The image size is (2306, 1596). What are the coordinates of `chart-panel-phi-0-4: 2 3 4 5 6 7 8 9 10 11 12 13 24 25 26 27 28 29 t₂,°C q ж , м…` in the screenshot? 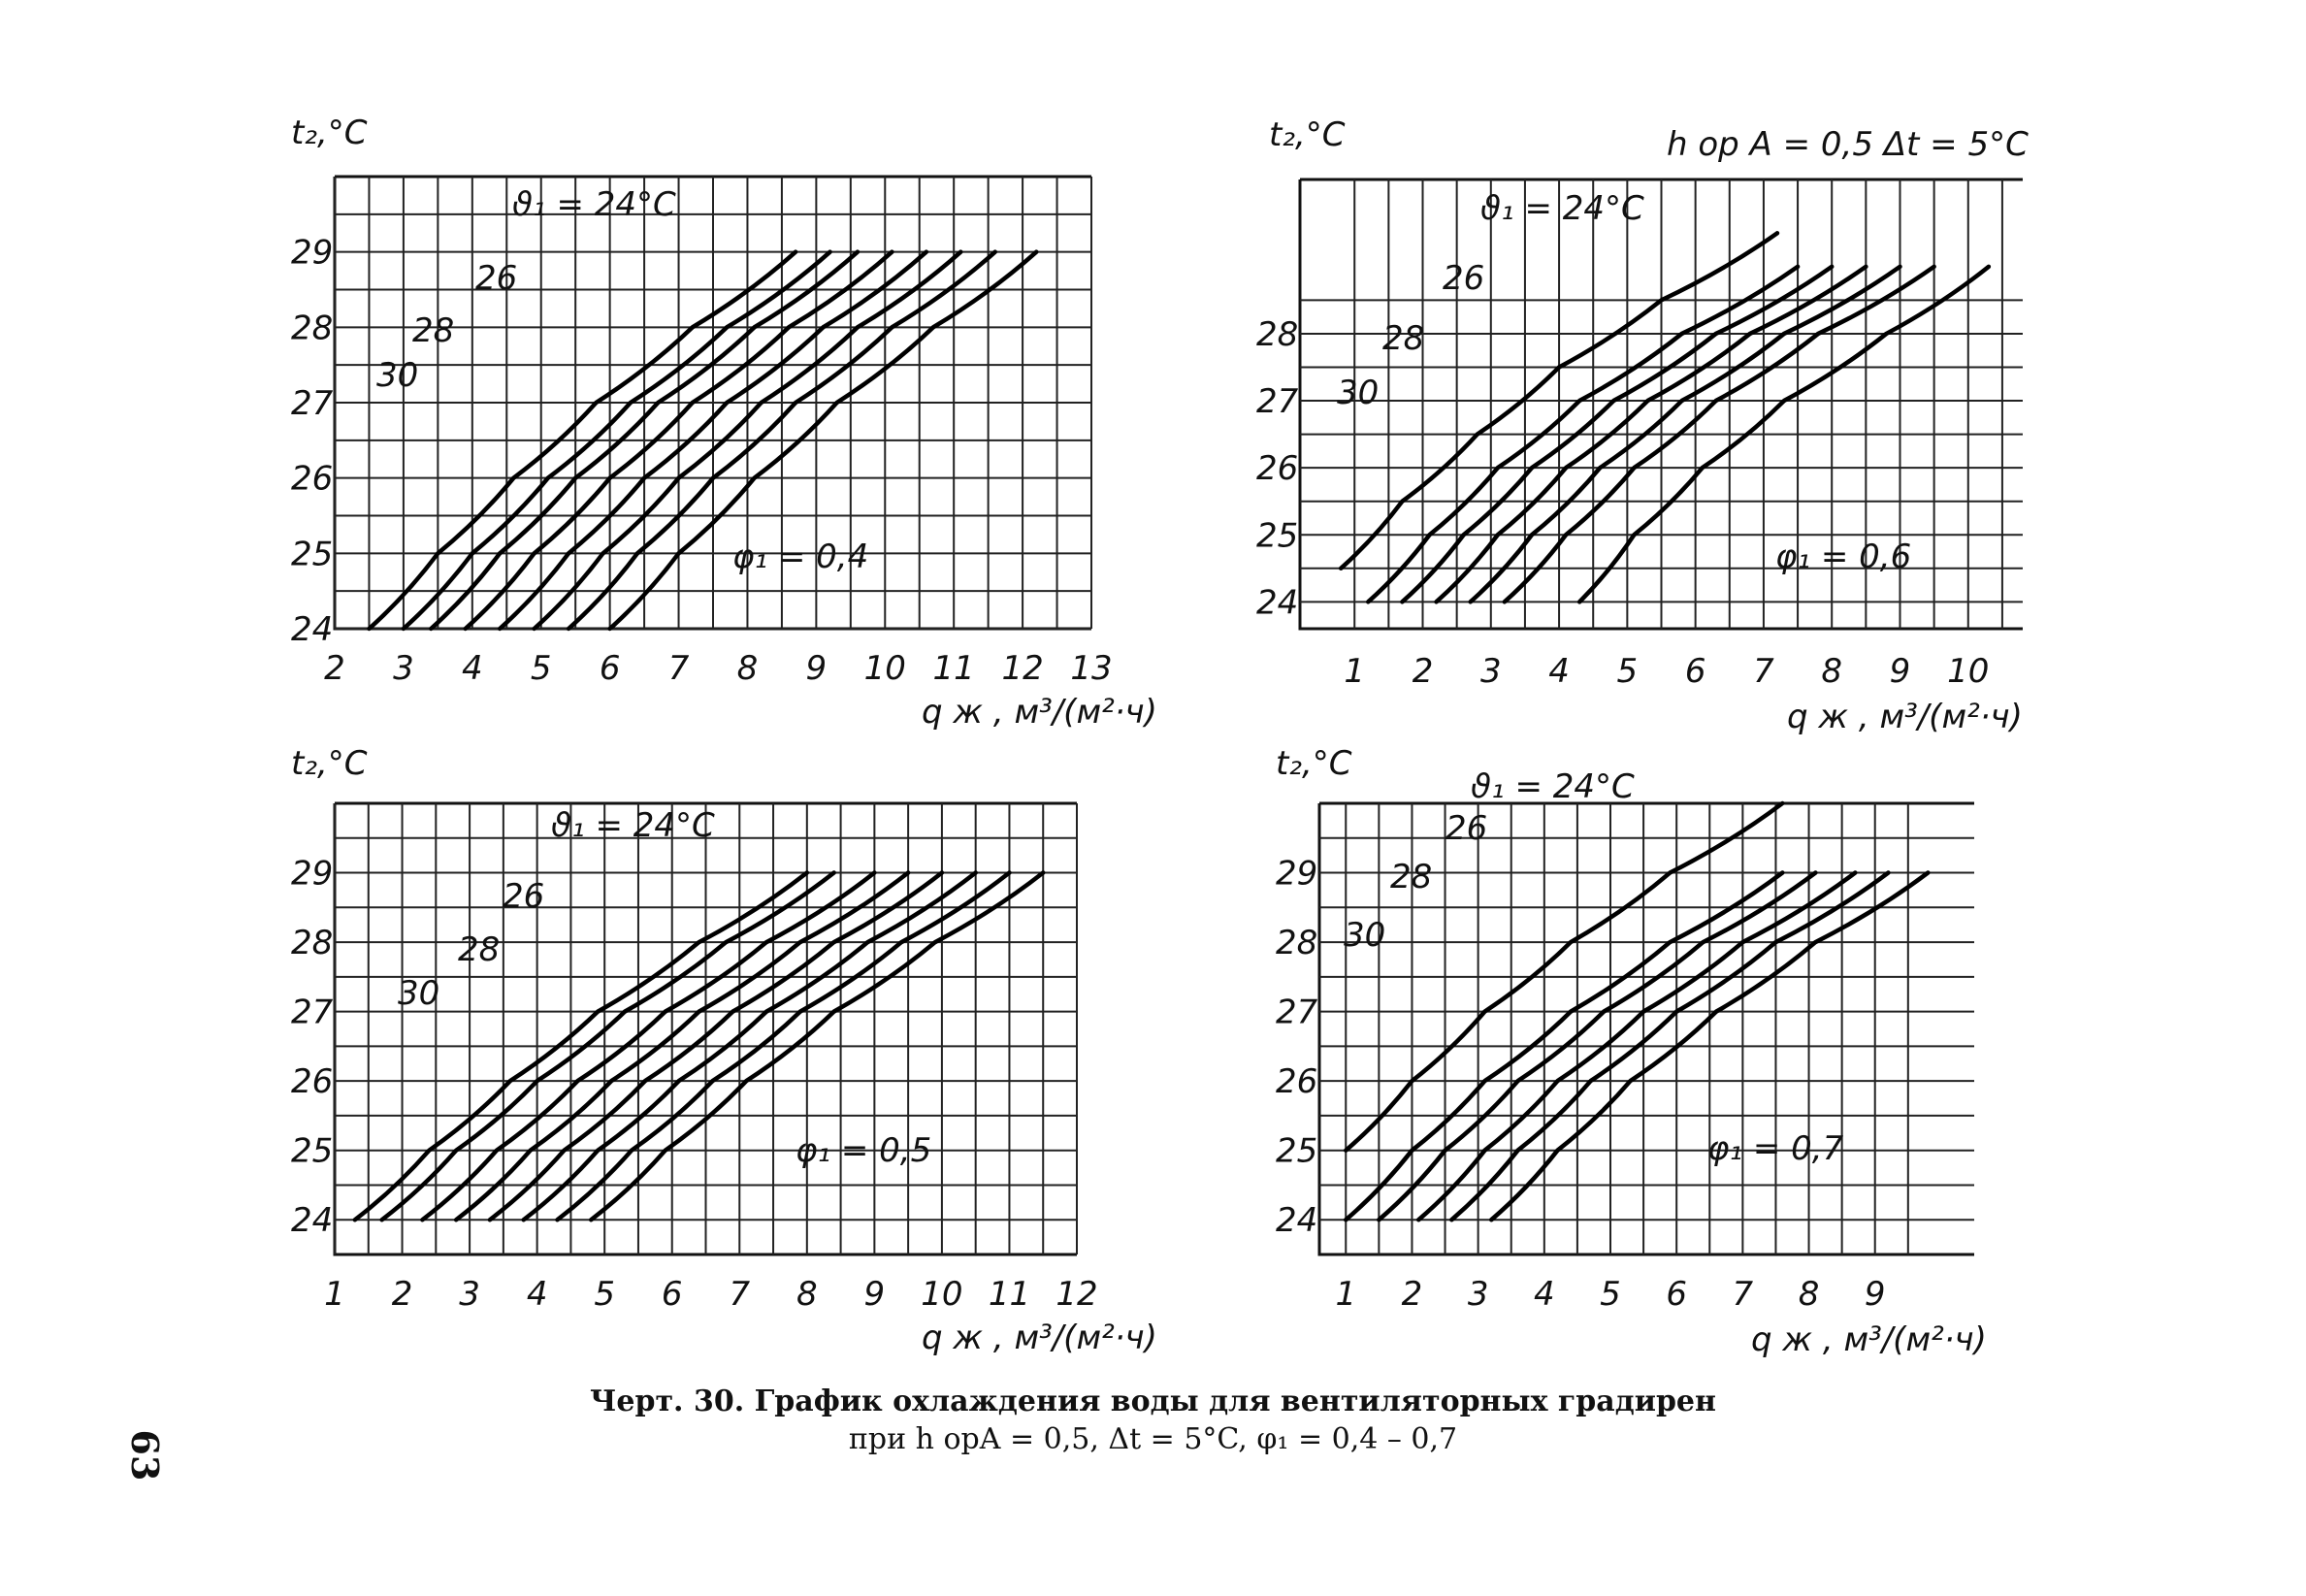 It's located at (724, 423).